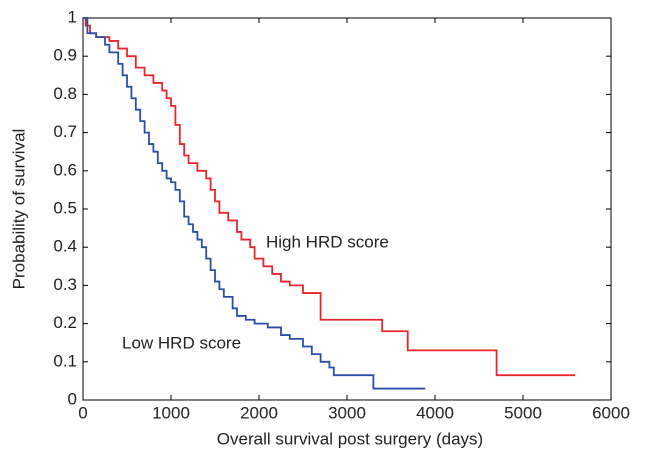  Describe the element at coordinates (435, 412) in the screenshot. I see `x-tick-label: 4000` at that location.